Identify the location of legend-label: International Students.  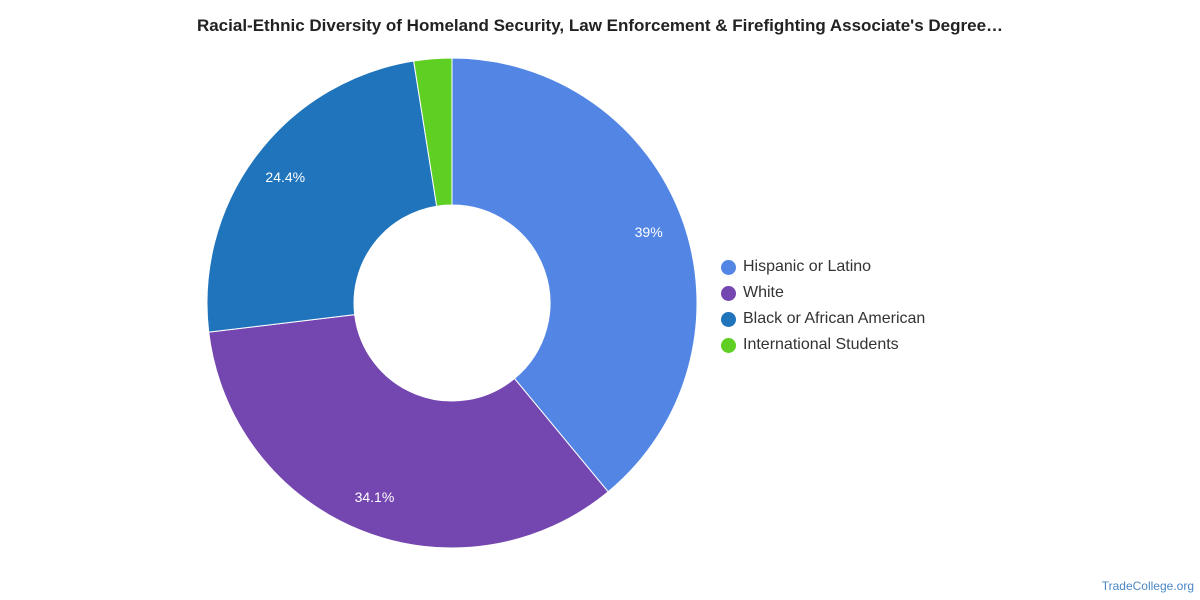
(821, 344).